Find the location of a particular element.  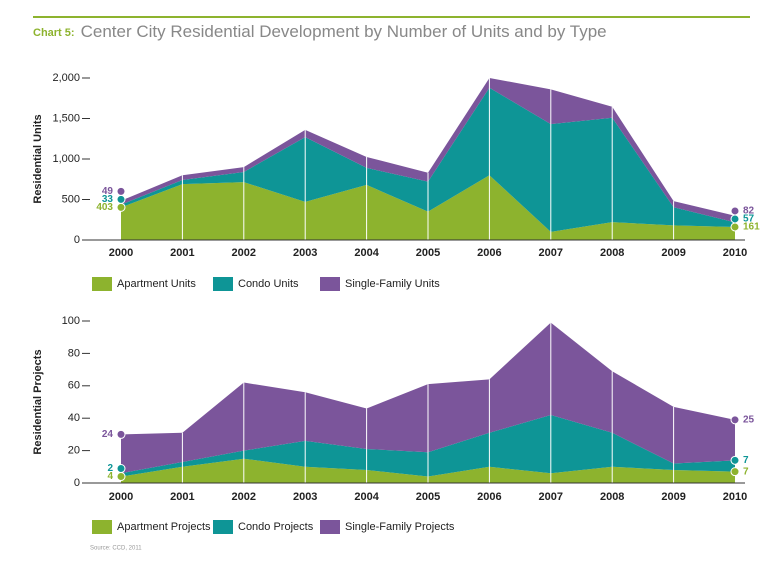

source: Source: CCD, 2011 is located at coordinates (116, 549).